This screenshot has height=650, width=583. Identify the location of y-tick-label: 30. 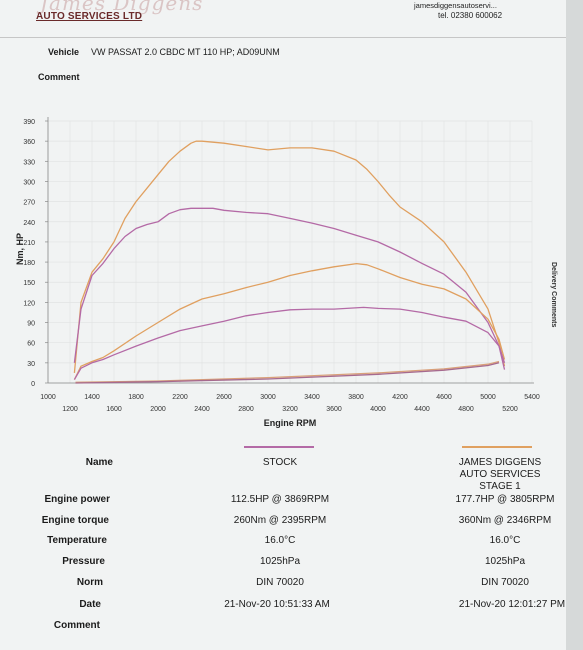
(31, 364).